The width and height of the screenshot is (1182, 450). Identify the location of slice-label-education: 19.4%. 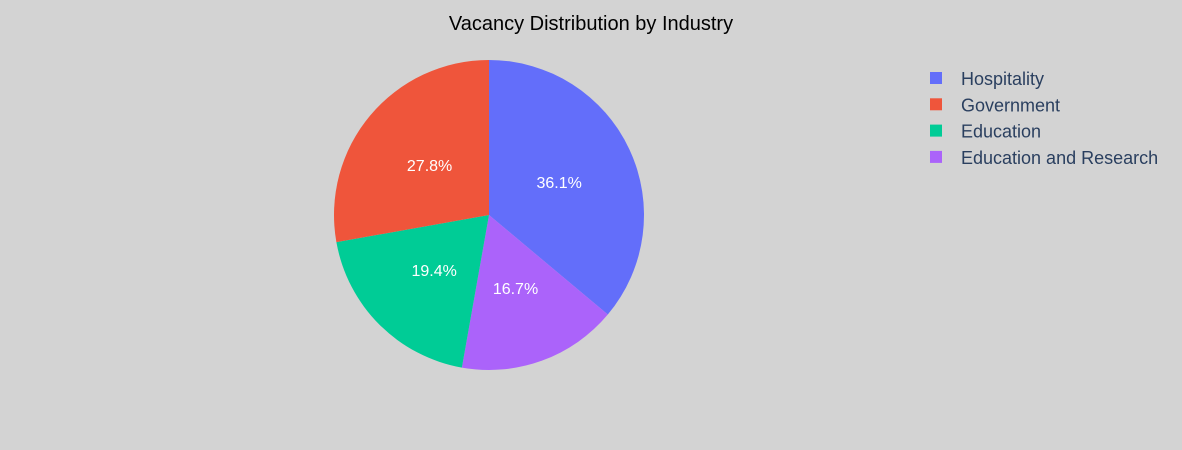
(434, 271).